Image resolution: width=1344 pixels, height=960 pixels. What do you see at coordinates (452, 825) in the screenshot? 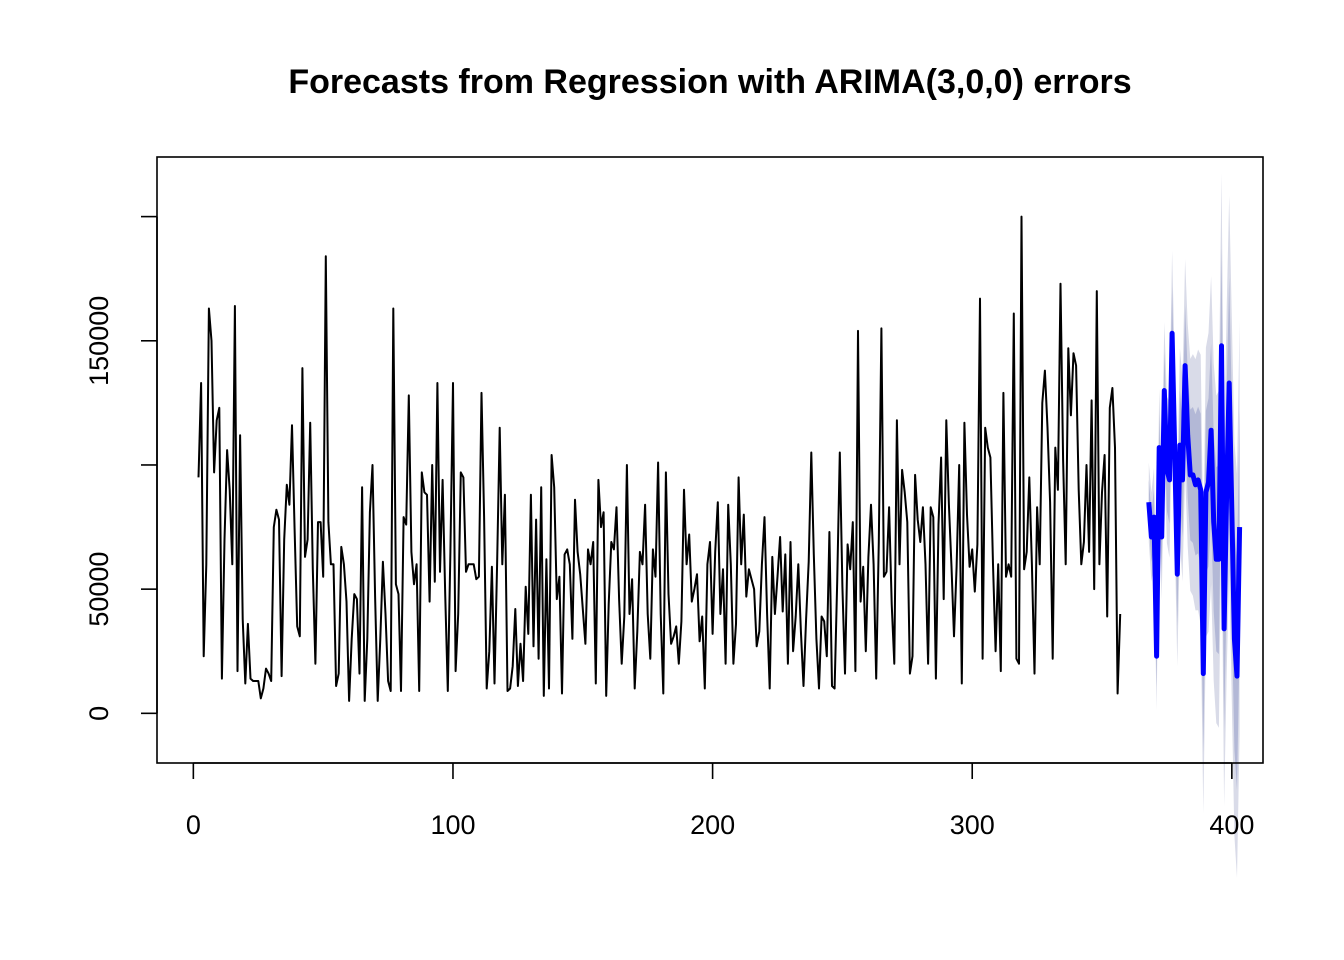
I see `x-tick-label: 100` at bounding box center [452, 825].